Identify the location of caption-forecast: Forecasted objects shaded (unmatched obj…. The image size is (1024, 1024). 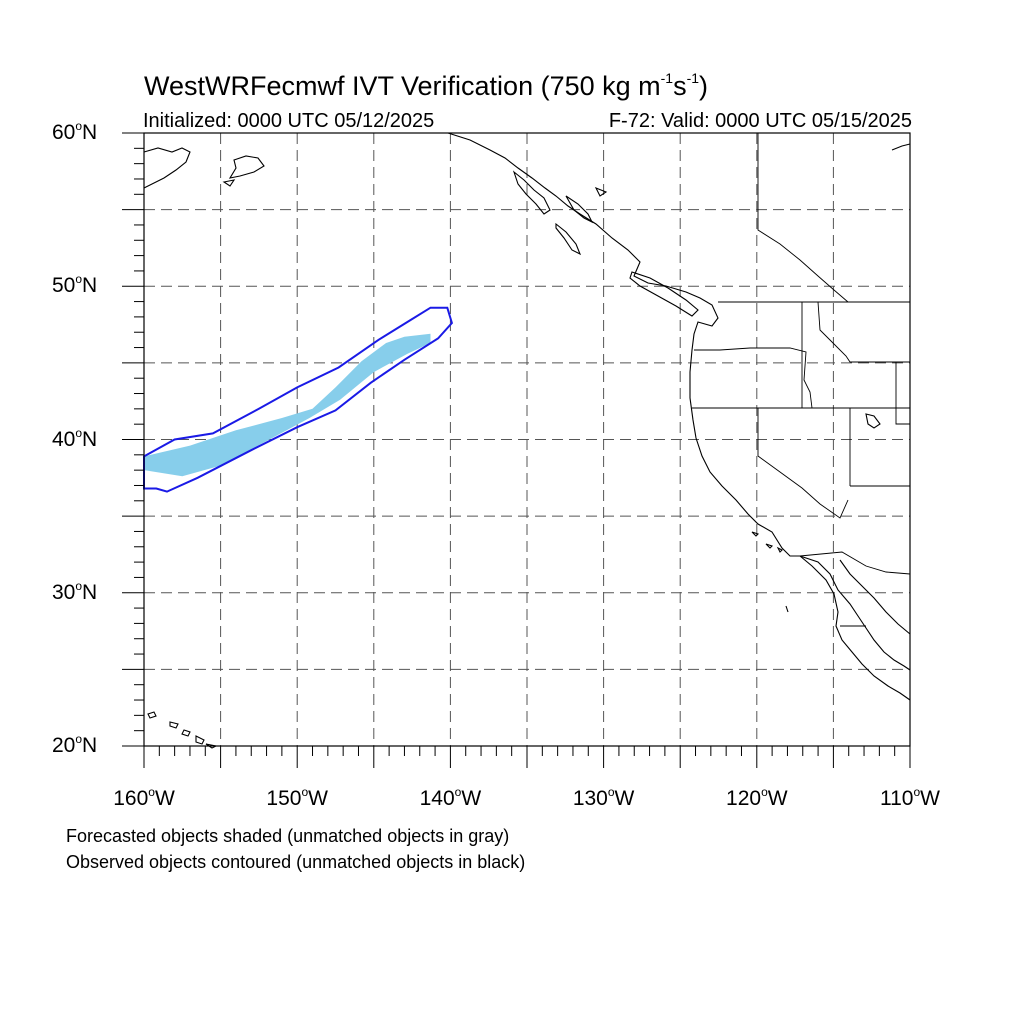
(288, 836).